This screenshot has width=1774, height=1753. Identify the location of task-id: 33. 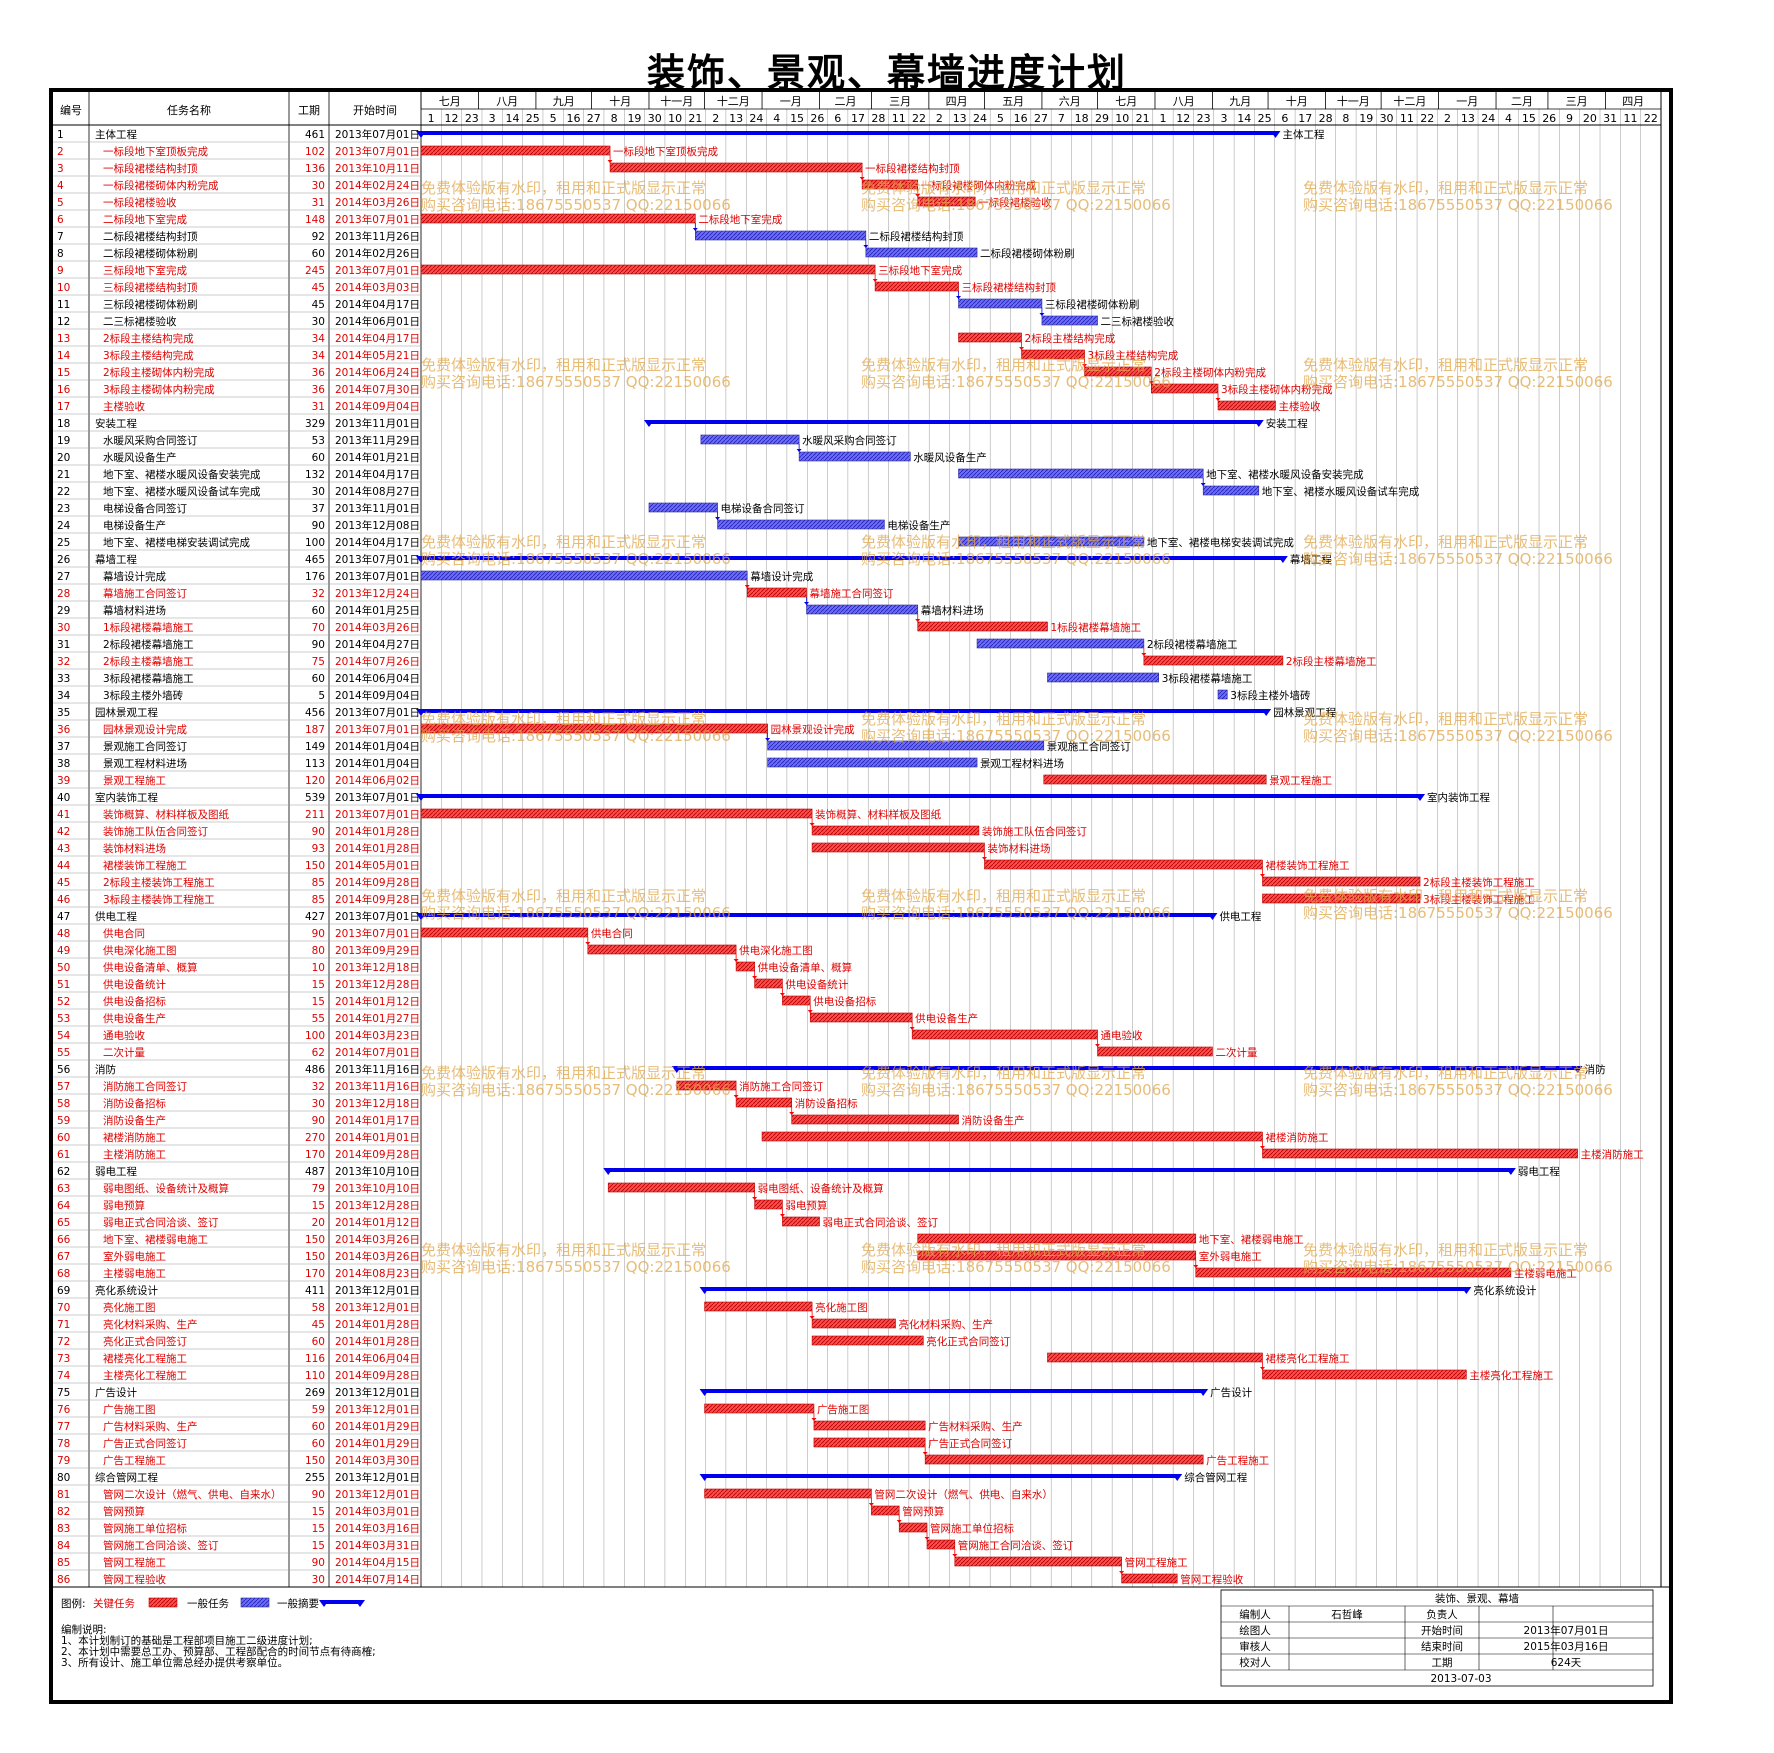
(63, 679).